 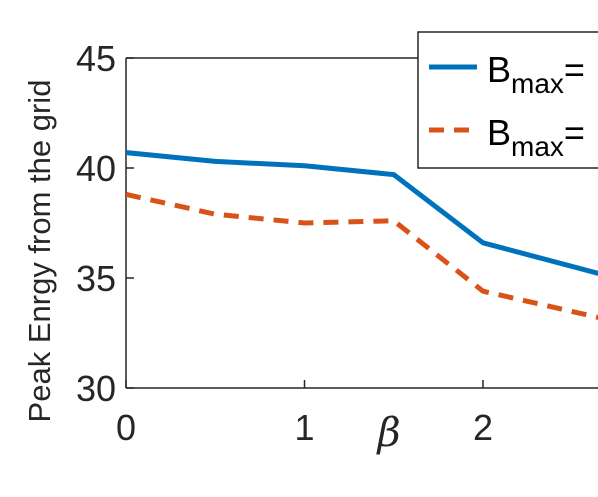 I want to click on y-tick-label: 45, so click(x=96, y=58).